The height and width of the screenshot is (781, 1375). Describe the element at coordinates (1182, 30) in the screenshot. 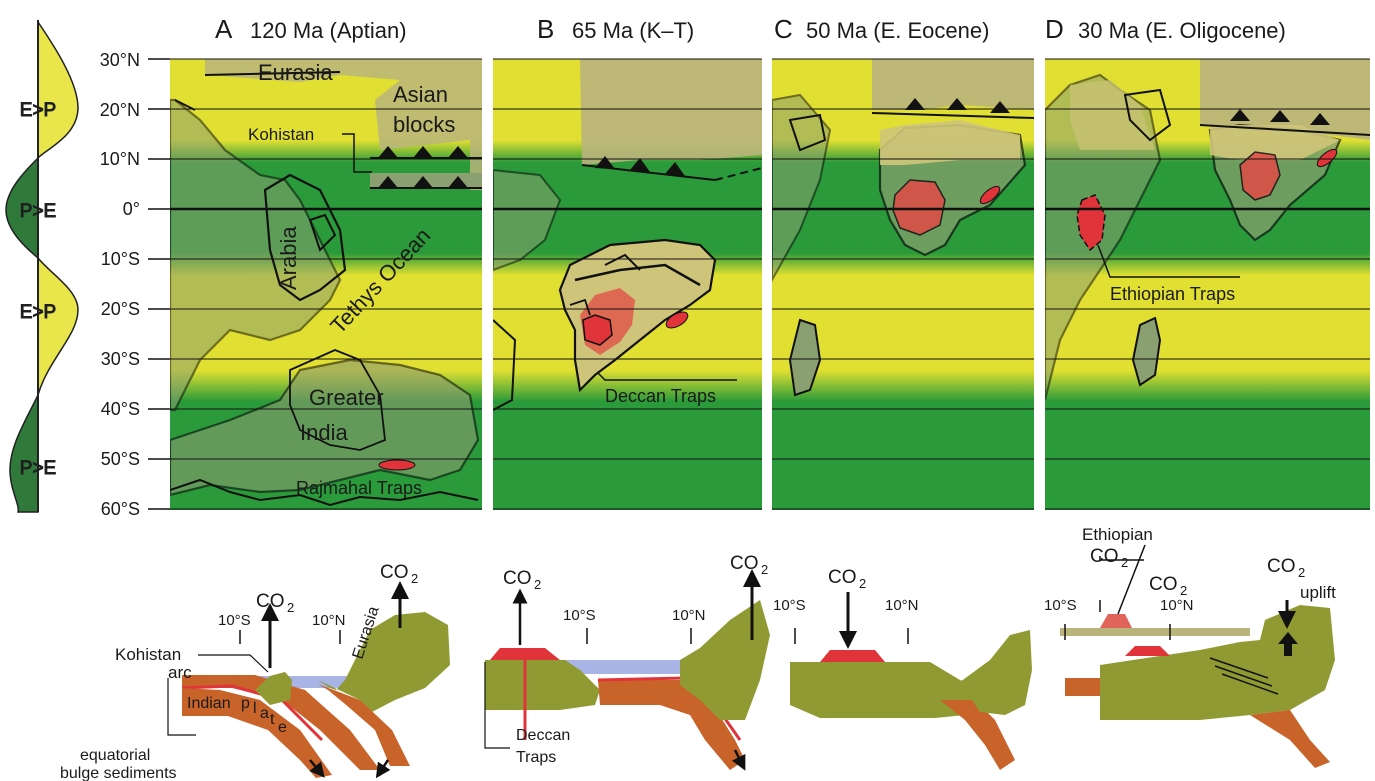

I see `svg-text: 30 Ma (E. Oligocene)` at that location.